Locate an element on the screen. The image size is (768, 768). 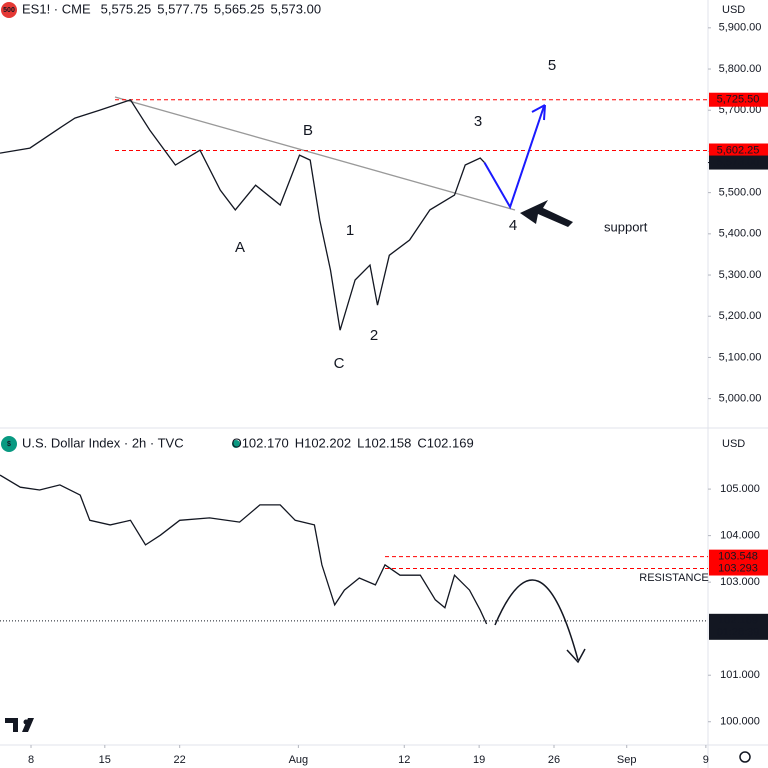
x-tick-label: 8 is located at coordinates (31, 760).